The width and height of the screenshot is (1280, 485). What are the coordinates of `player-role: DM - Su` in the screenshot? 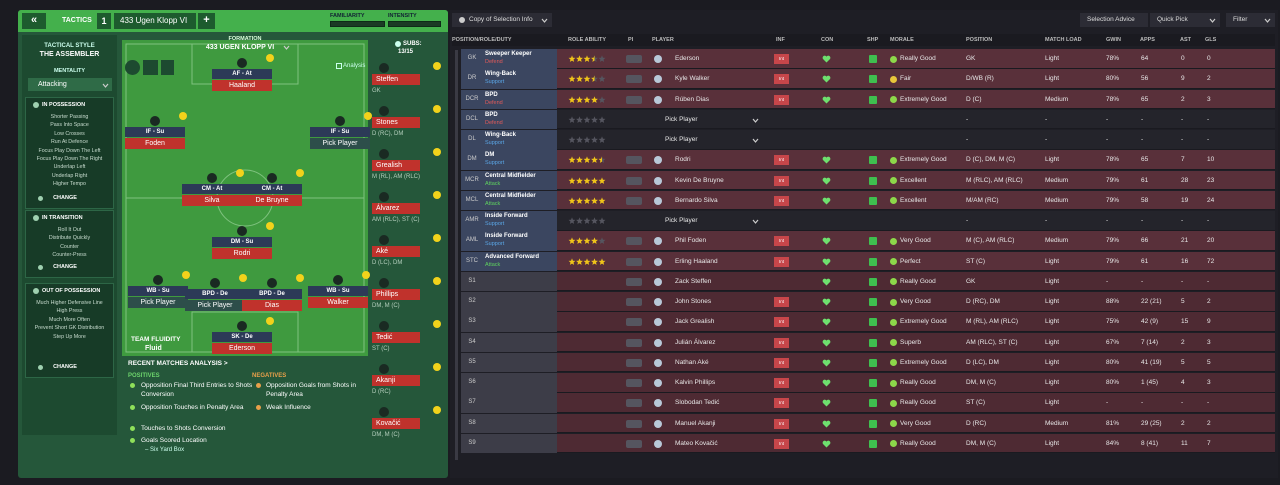 It's located at (242, 242).